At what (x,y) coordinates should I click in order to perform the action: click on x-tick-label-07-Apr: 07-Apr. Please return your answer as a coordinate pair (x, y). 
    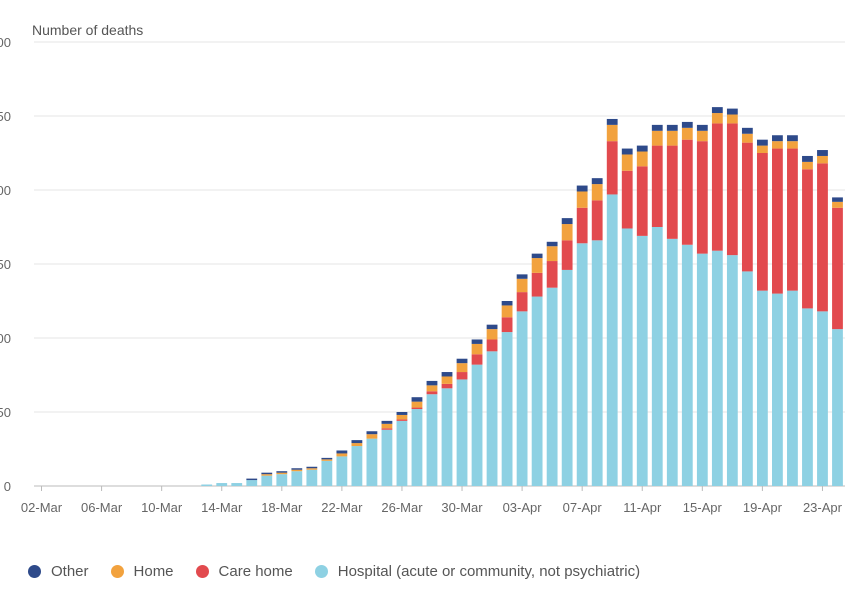
    Looking at the image, I should click on (583, 507).